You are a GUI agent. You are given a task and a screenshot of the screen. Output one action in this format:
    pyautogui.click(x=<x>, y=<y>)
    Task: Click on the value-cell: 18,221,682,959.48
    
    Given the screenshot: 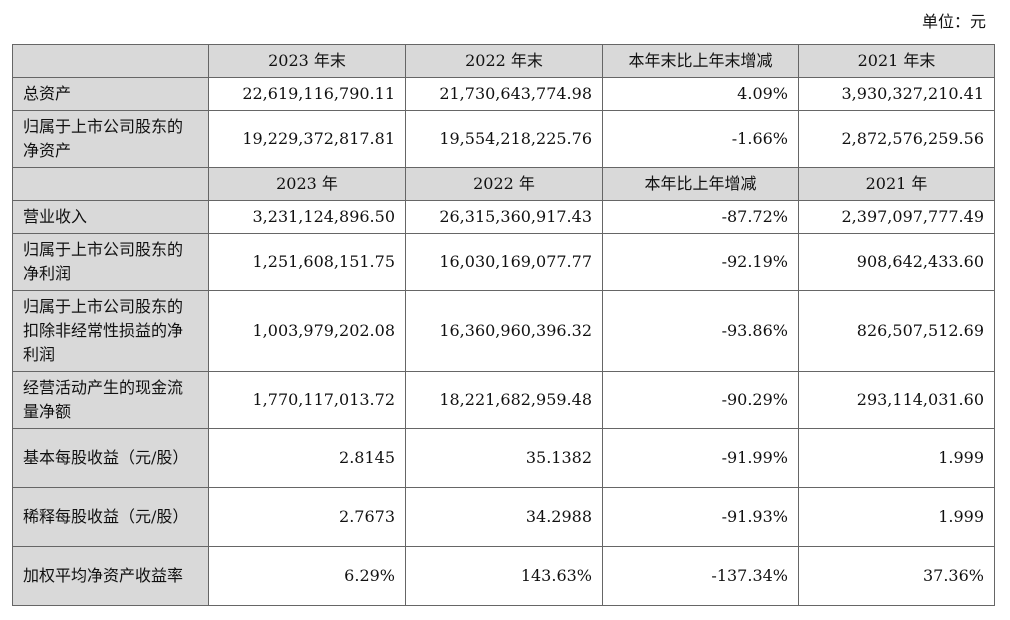 What is the action you would take?
    pyautogui.click(x=504, y=400)
    